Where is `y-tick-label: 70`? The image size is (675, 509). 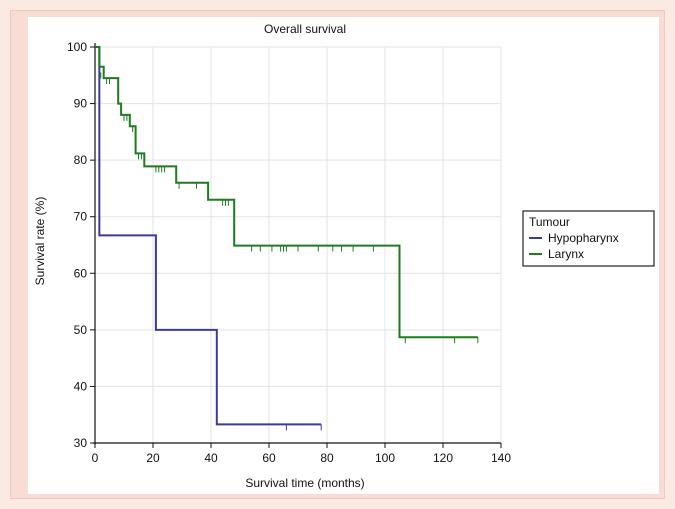 y-tick-label: 70 is located at coordinates (81, 217).